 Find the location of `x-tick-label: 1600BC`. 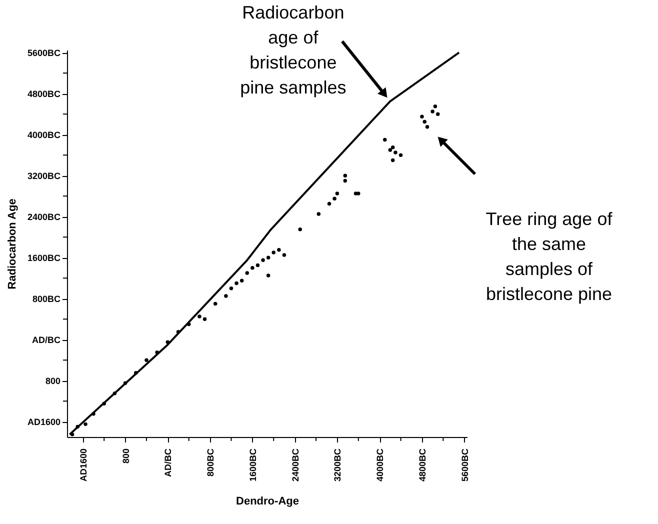

x-tick-label: 1600BC is located at coordinates (253, 465).